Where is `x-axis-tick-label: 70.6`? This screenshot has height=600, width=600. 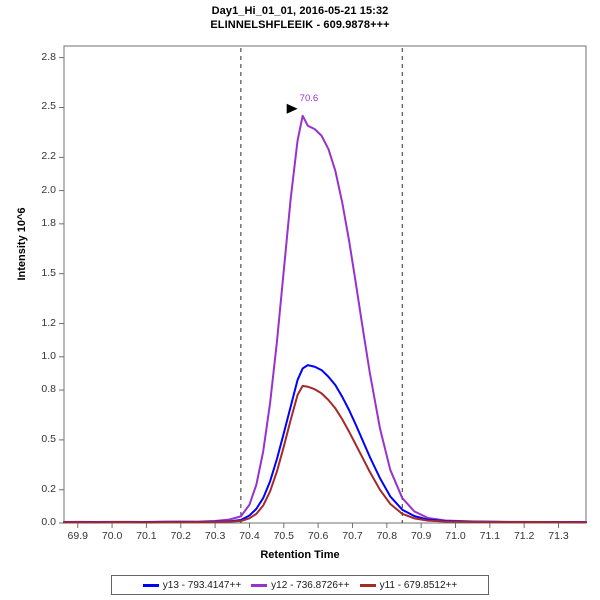
x-axis-tick-label: 70.6 is located at coordinates (318, 536).